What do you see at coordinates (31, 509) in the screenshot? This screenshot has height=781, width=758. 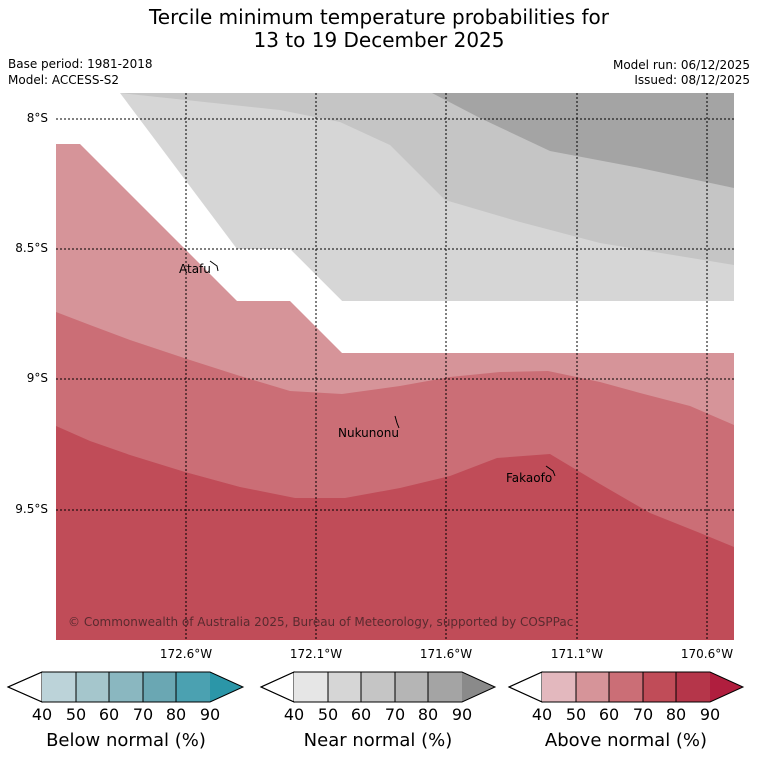 I see `lat-label-9-5s: 9.5°S` at bounding box center [31, 509].